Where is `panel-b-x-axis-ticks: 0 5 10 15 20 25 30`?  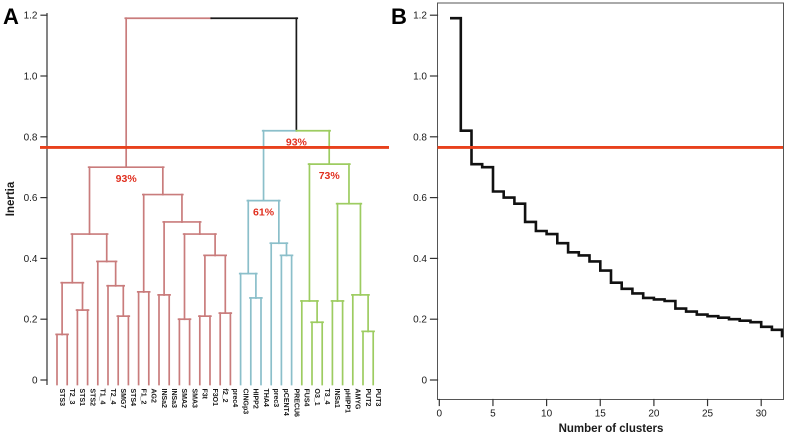
panel-b-x-axis-ticks: 0 5 10 15 20 25 30 is located at coordinates (602, 409).